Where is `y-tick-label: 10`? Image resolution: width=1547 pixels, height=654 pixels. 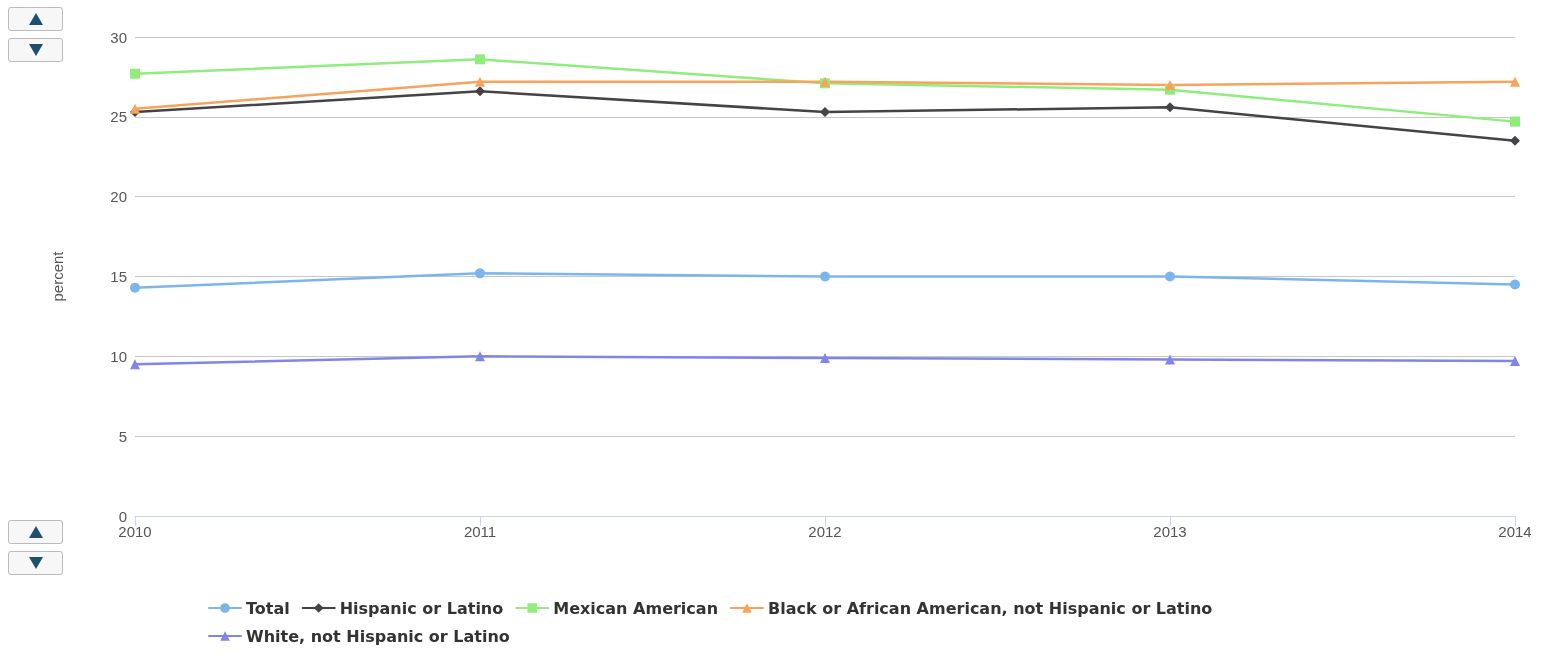
y-tick-label: 10 is located at coordinates (118, 356).